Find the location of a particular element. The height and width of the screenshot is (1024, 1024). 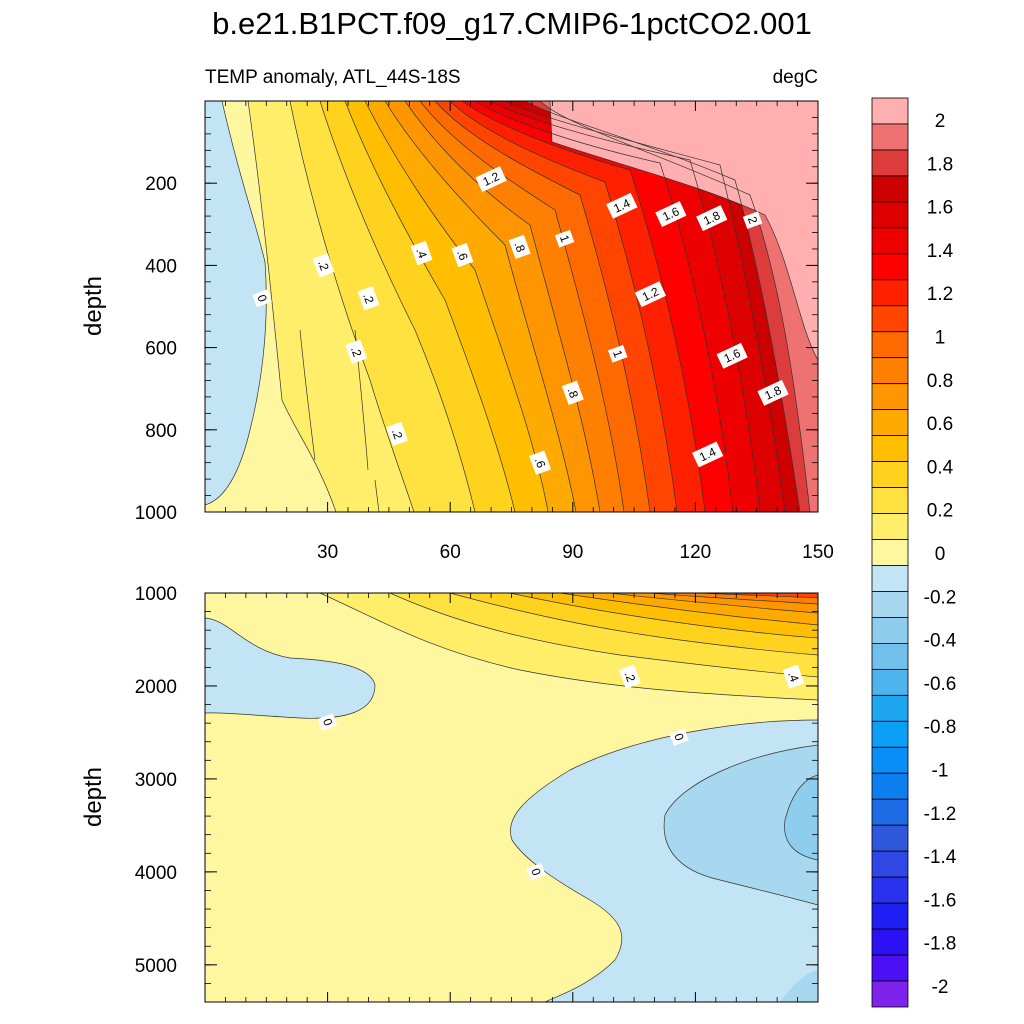

colorbar-tick-label: 1.8 is located at coordinates (940, 164).